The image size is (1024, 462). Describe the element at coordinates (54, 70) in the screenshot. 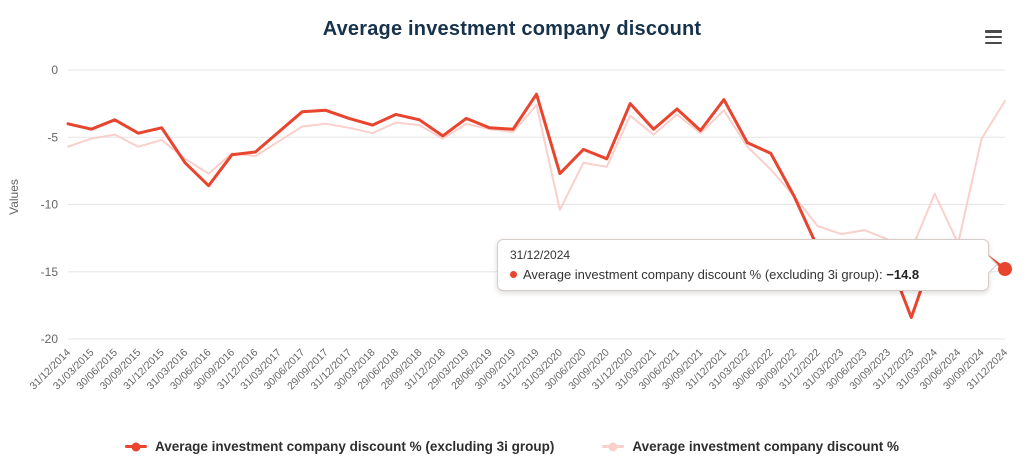

I see `y-axis-tick-label: 0` at that location.